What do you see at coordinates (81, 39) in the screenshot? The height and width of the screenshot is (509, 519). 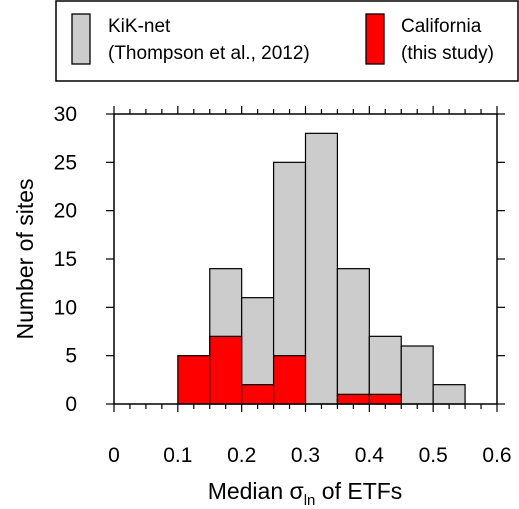 I see `legend-swatch-kik-net` at bounding box center [81, 39].